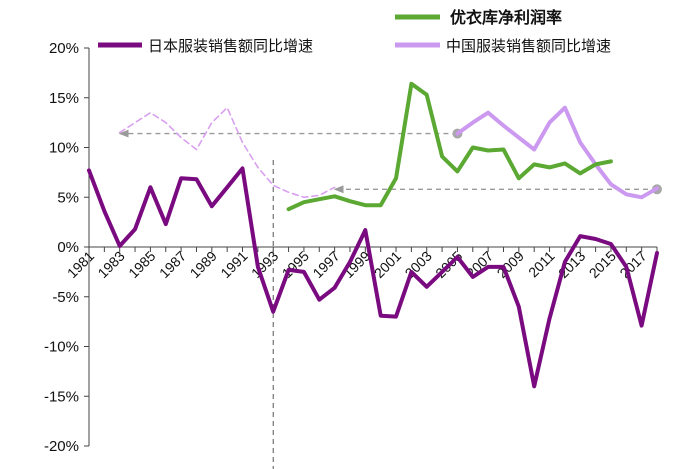 Image resolution: width=700 pixels, height=469 pixels. Describe the element at coordinates (203, 264) in the screenshot. I see `x-tick-label: 1989` at that location.